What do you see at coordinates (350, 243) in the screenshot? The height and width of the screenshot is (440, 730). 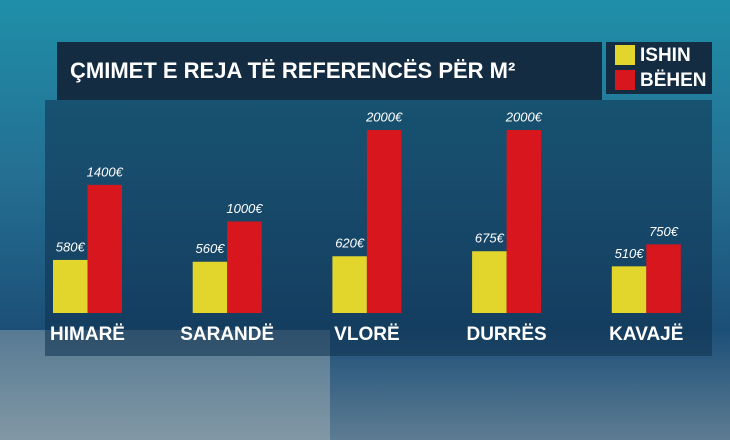 I see `value-label: 620€` at bounding box center [350, 243].